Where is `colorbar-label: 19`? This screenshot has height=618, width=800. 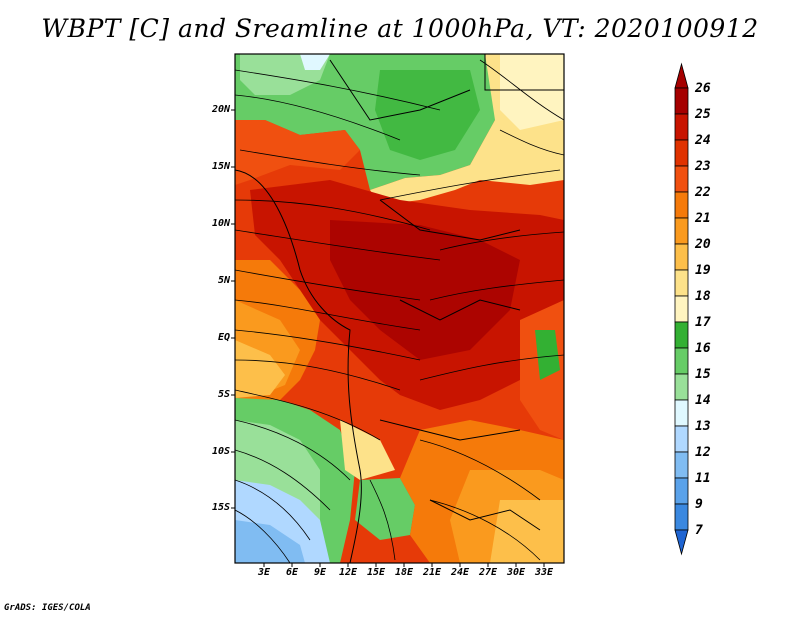
colorbar-label: 19 is located at coordinates (703, 270).